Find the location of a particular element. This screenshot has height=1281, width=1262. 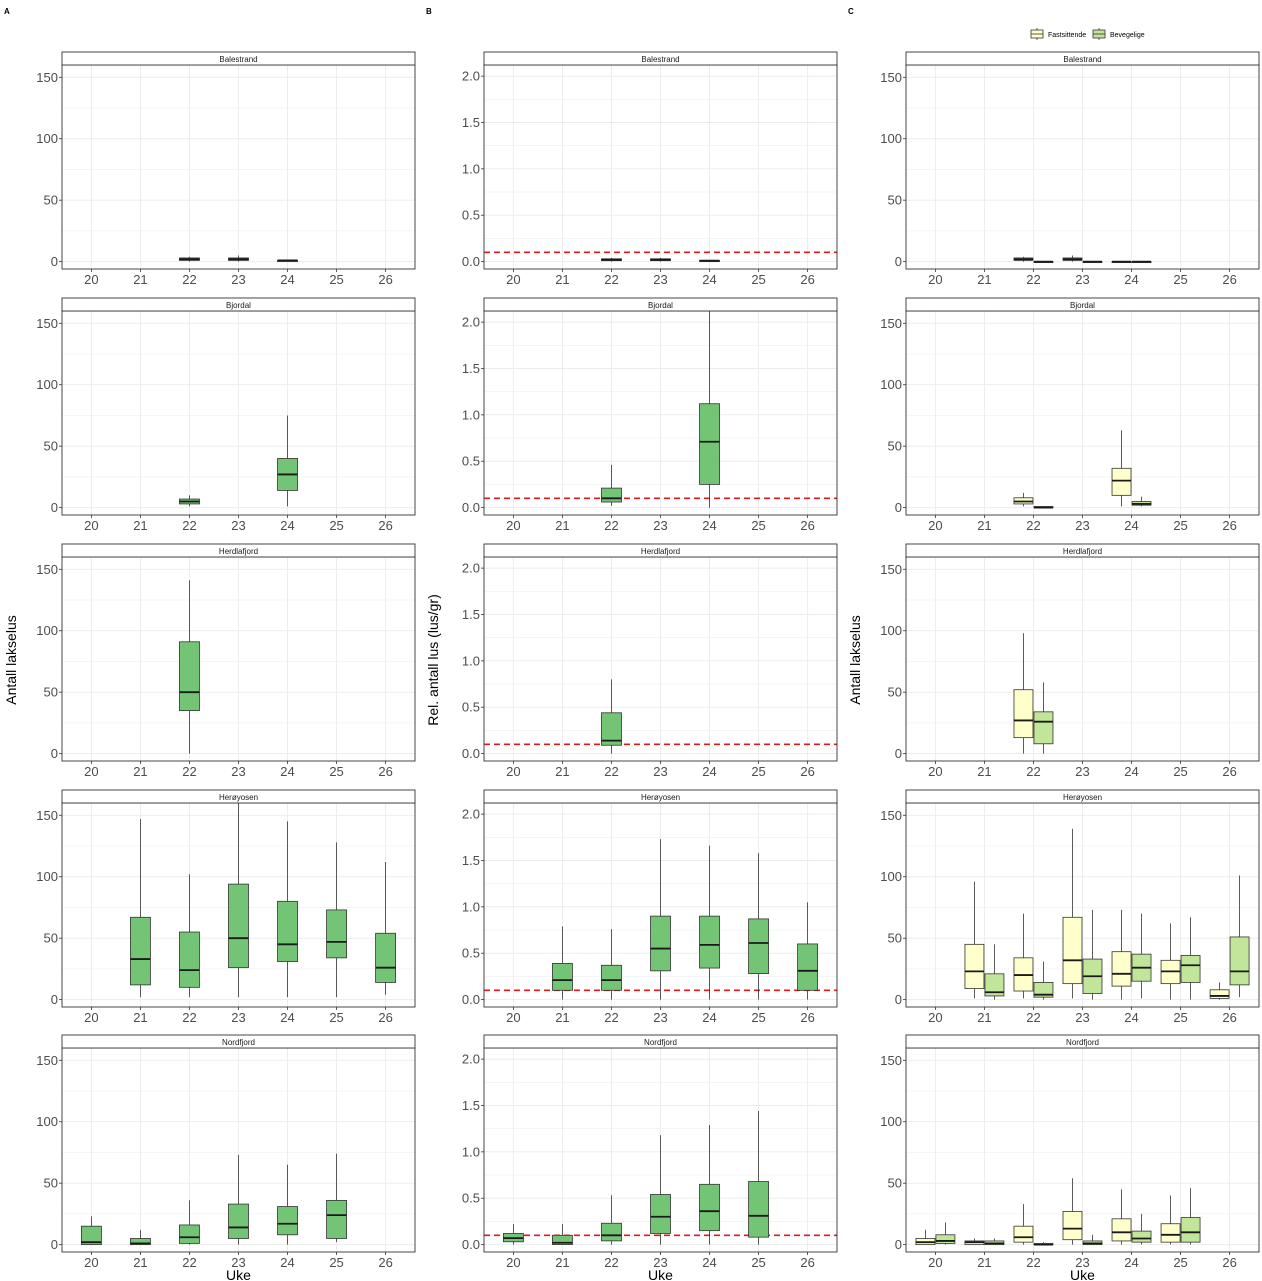

col-c-panel-3: Herøyosen 0 50 100 150 20 21 22 23 24 25 26 is located at coordinates (1070, 907).